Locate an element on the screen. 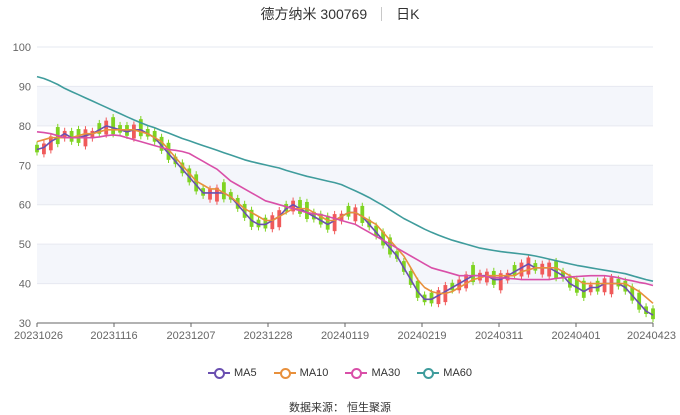 This screenshot has height=415, width=680. x-tick-label: 20240401 is located at coordinates (576, 336).